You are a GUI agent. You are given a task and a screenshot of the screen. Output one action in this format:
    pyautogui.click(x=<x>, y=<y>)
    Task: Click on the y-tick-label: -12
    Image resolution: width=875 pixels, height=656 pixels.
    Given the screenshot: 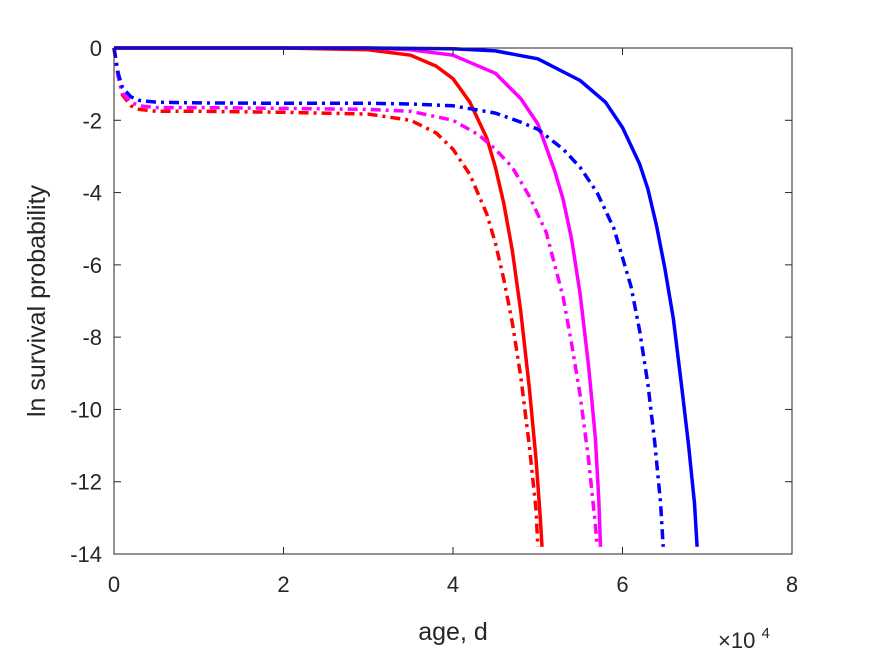 What is the action you would take?
    pyautogui.click(x=86, y=482)
    